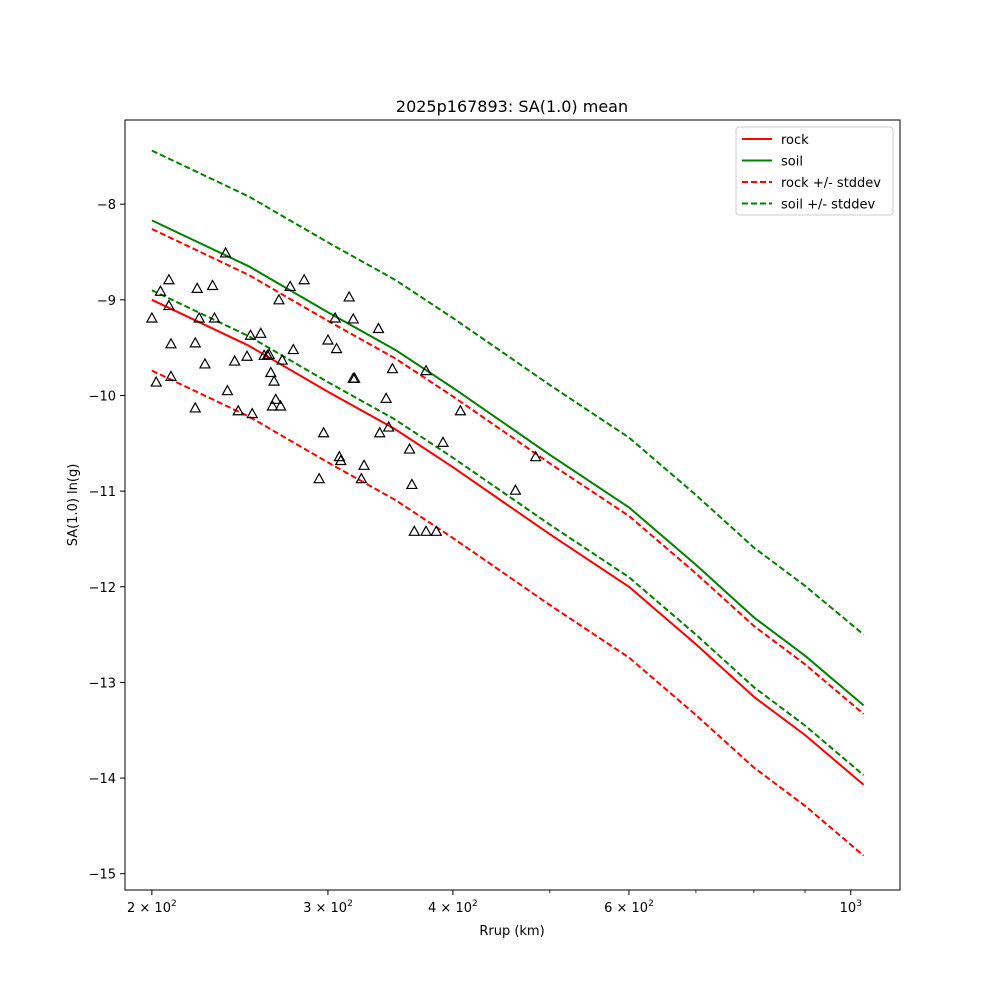 The height and width of the screenshot is (1000, 1000). I want to click on x-tick-label: 6 × 102, so click(629, 907).